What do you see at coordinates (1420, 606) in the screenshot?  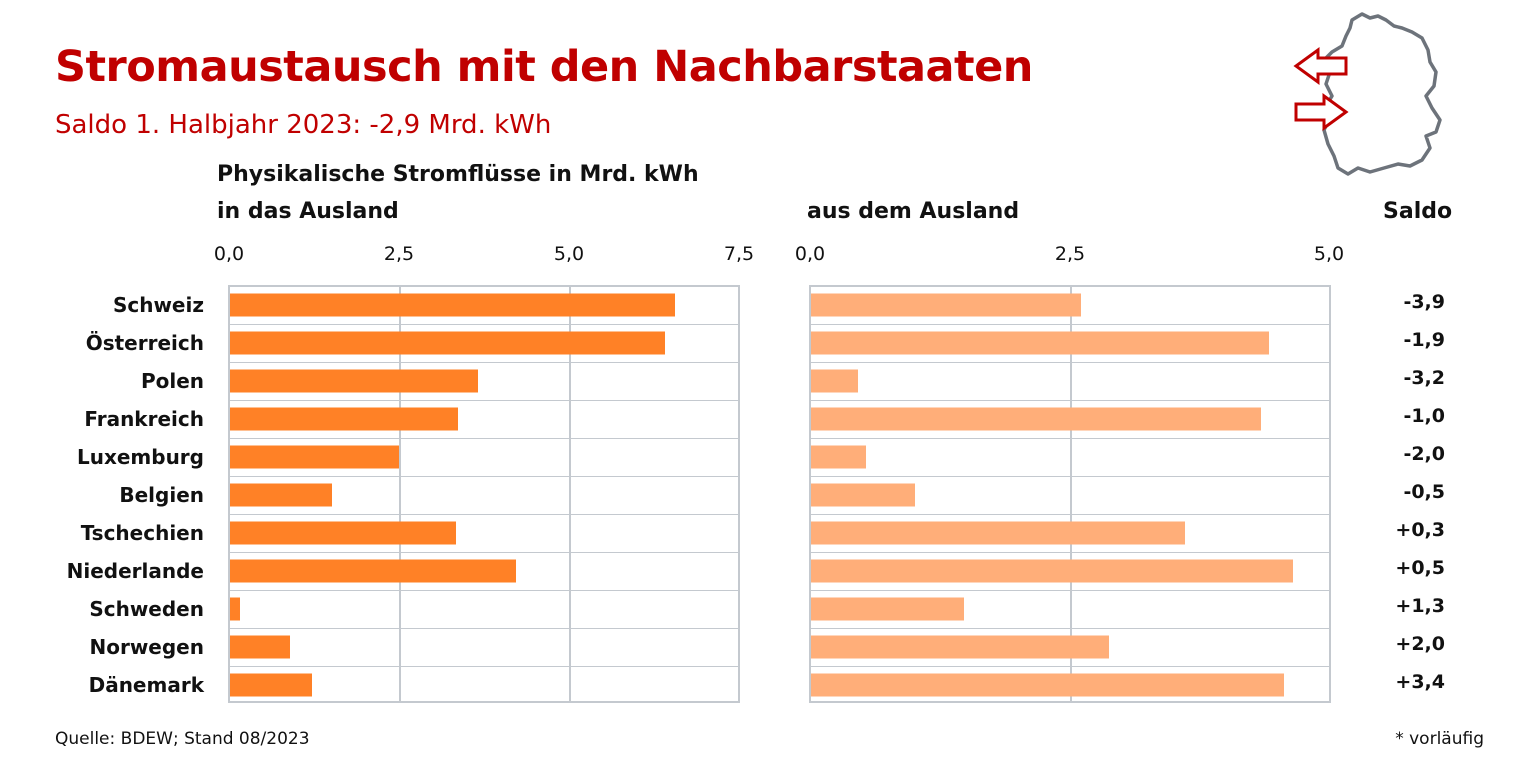 I see `saldo-value: +1,3` at bounding box center [1420, 606].